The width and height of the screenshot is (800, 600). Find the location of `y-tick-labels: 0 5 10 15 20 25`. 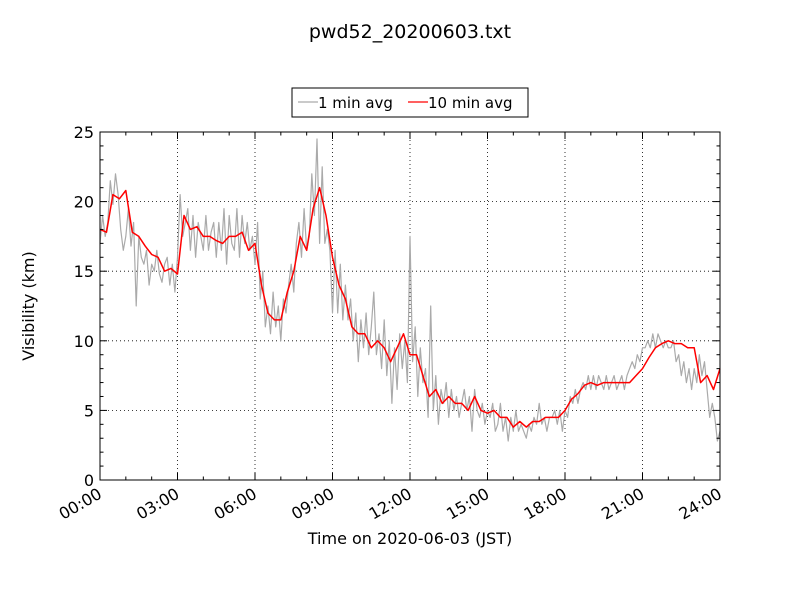

y-tick-labels: 0 5 10 15 20 25 is located at coordinates (84, 306).